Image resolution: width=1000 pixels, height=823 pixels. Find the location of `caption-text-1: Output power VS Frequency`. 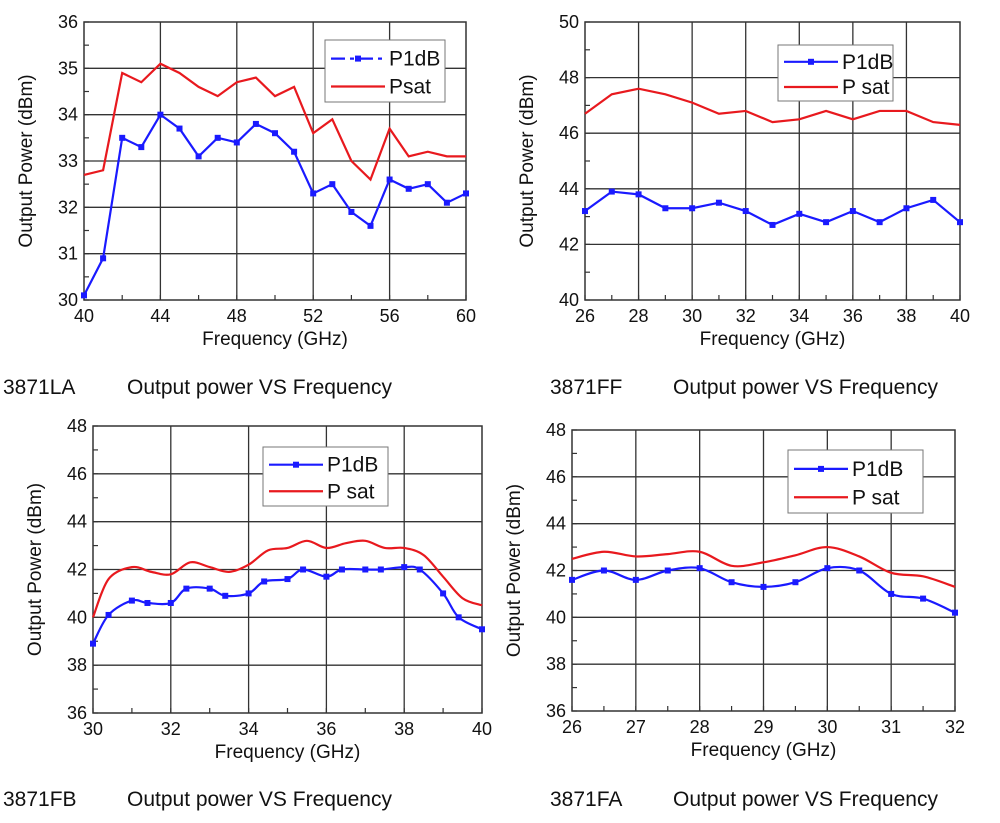

caption-text-1: Output power VS Frequency is located at coordinates (259, 387).